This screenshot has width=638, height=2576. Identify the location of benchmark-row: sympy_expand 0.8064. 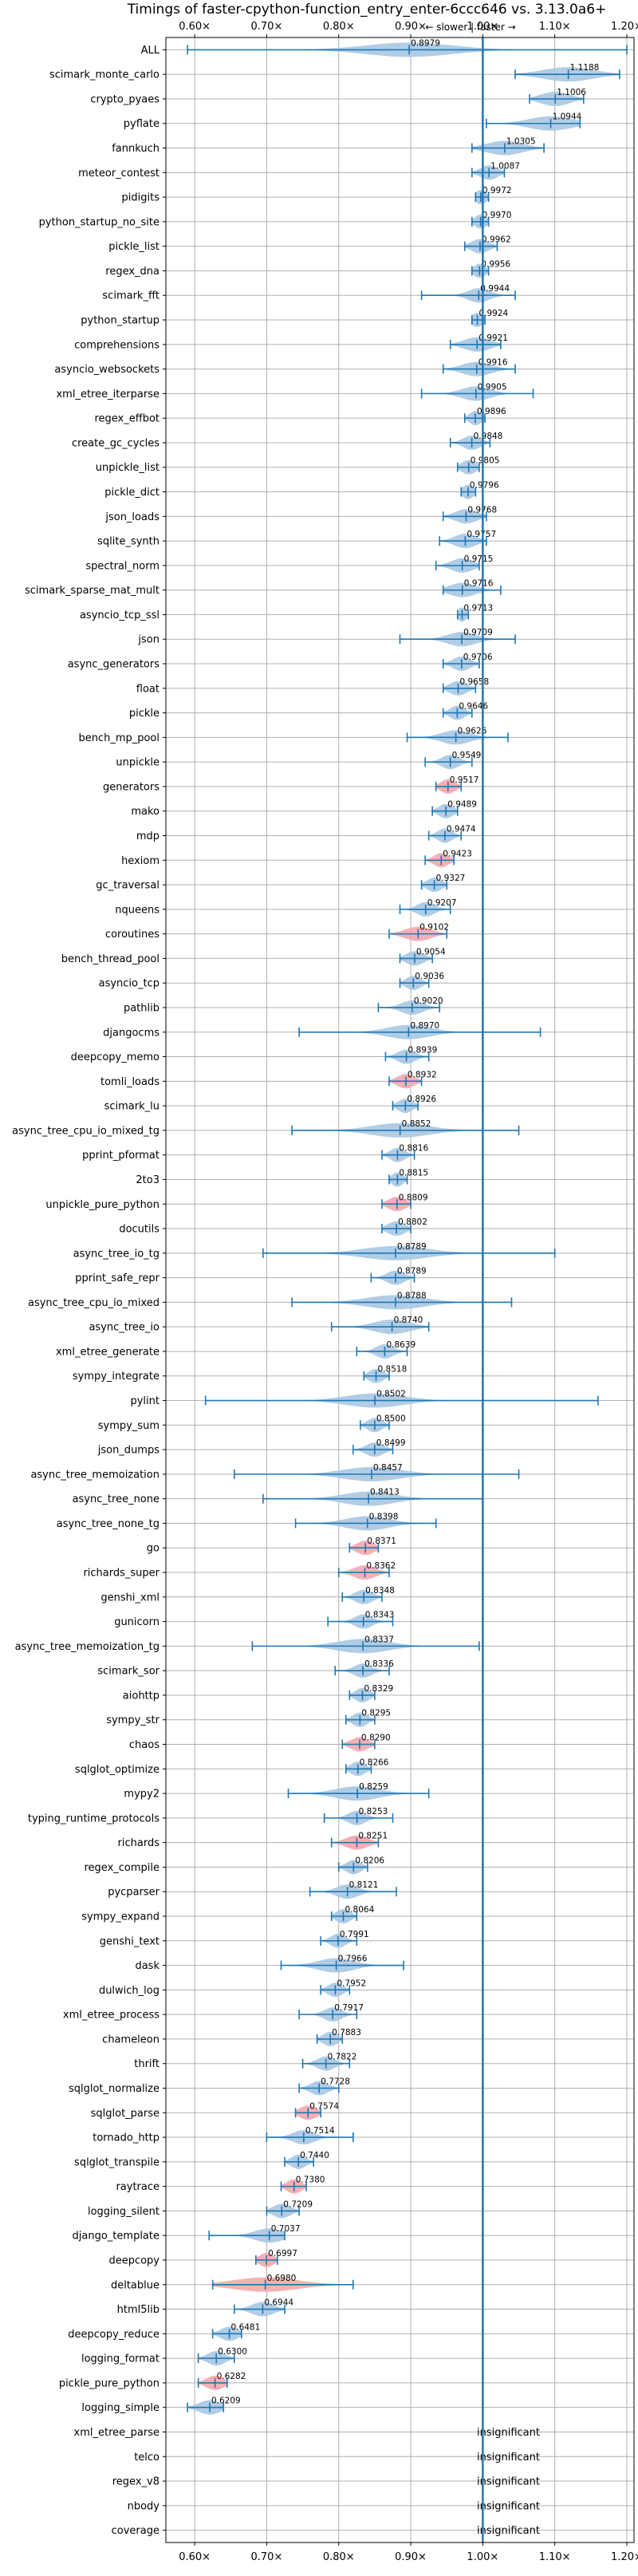
(228, 1914).